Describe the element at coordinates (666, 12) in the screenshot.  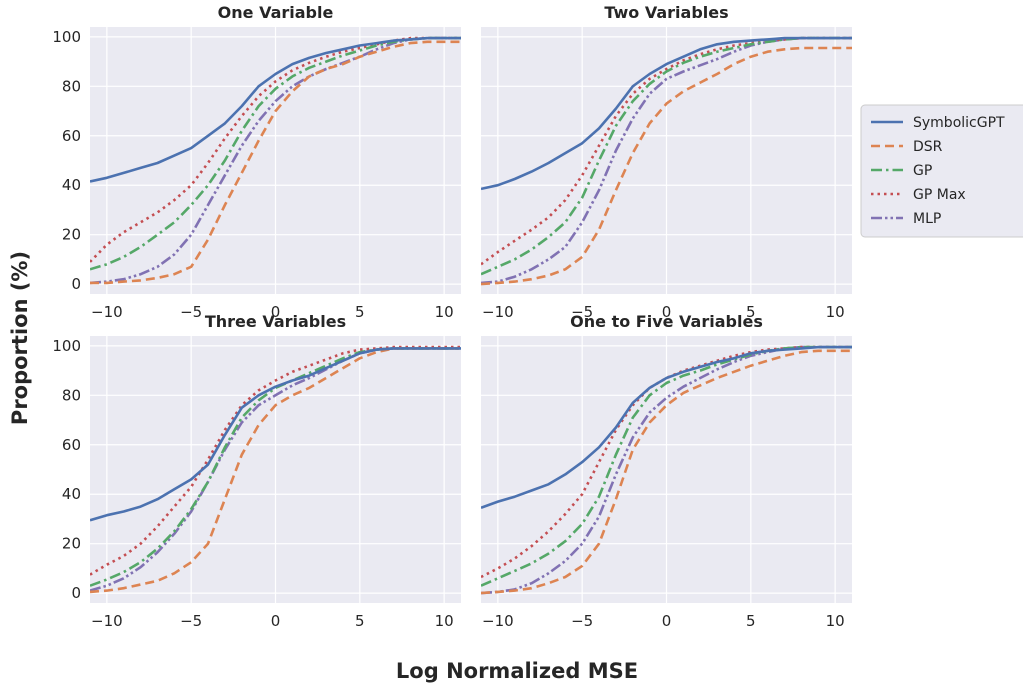
I see `subplot-title: Two Variables` at that location.